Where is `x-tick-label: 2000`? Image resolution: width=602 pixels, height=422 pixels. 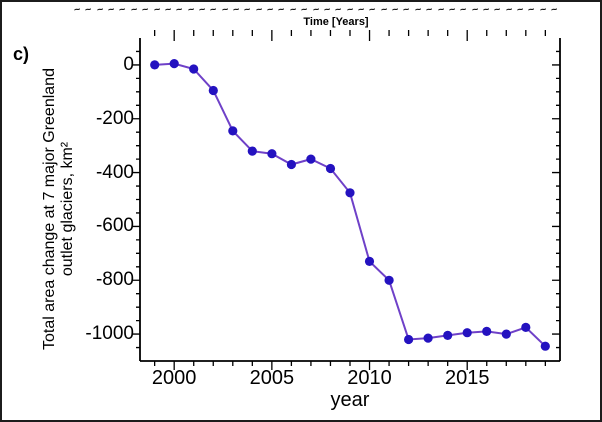 x-tick-label: 2000 is located at coordinates (174, 378).